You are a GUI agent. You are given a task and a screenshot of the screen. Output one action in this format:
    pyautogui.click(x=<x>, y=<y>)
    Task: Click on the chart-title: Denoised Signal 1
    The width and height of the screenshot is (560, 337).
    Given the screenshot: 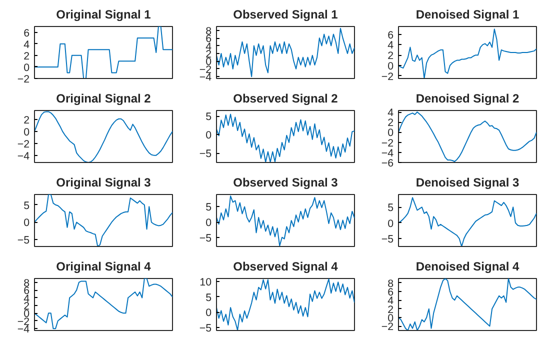 What is the action you would take?
    pyautogui.click(x=468, y=15)
    